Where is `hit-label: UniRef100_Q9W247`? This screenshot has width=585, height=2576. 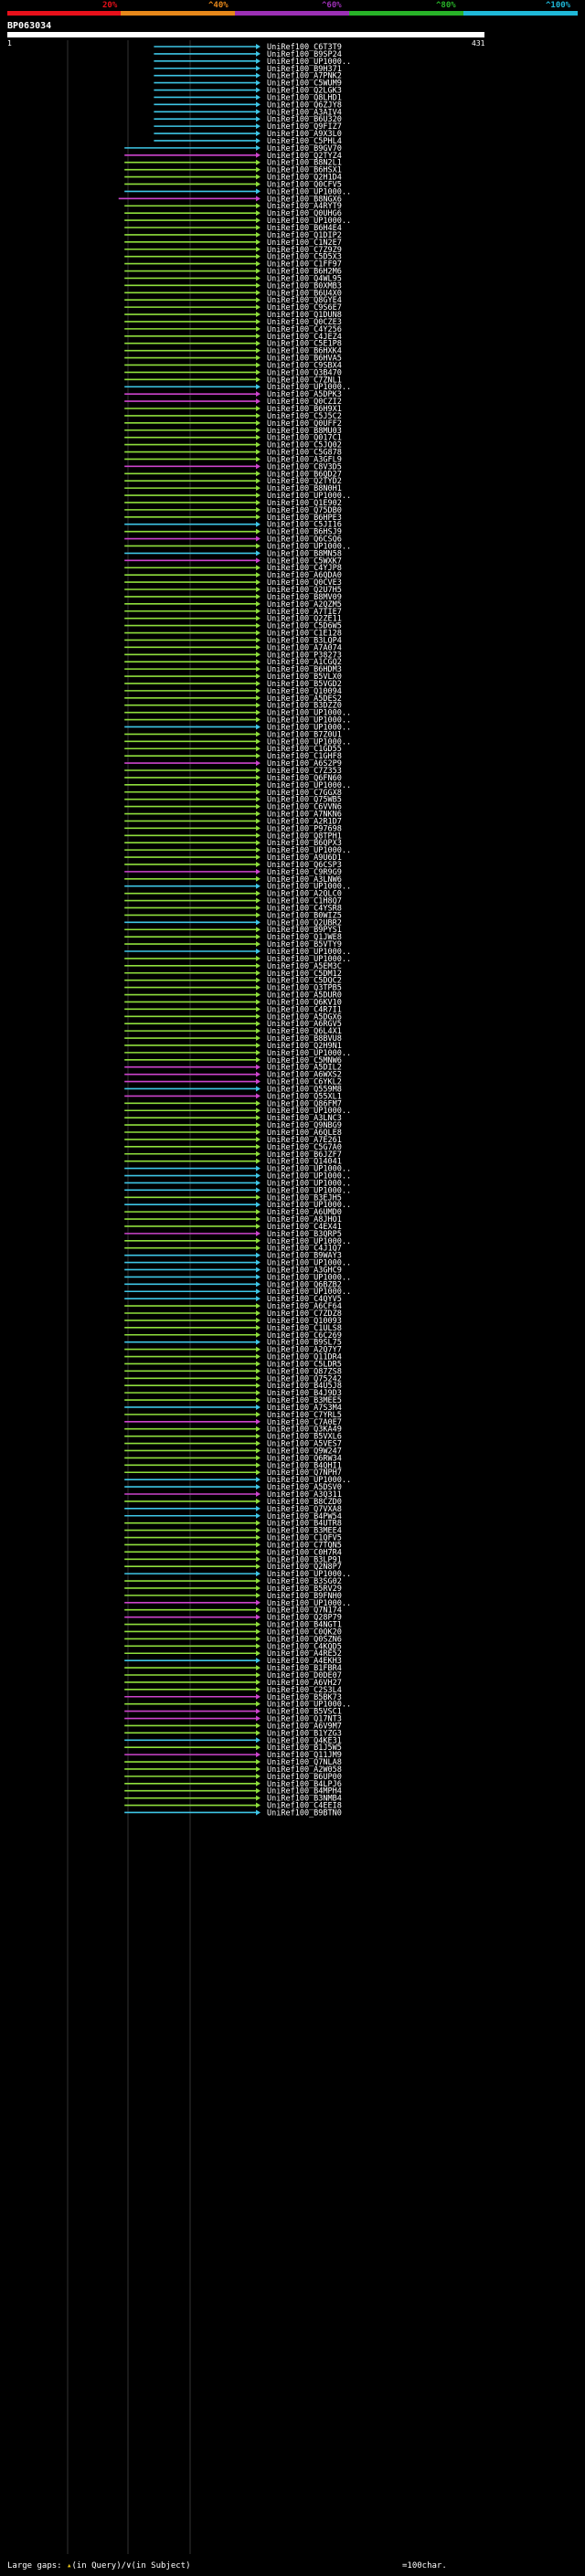 hit-label: UniRef100_Q9W247 is located at coordinates (304, 1451).